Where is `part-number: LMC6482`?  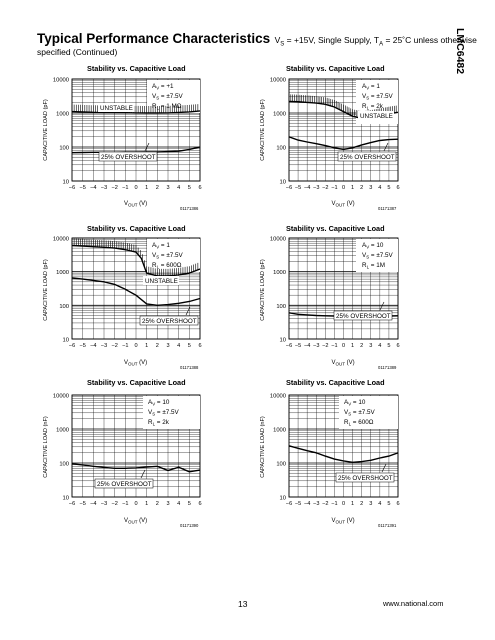 part-number: LMC6482 is located at coordinates (460, 51).